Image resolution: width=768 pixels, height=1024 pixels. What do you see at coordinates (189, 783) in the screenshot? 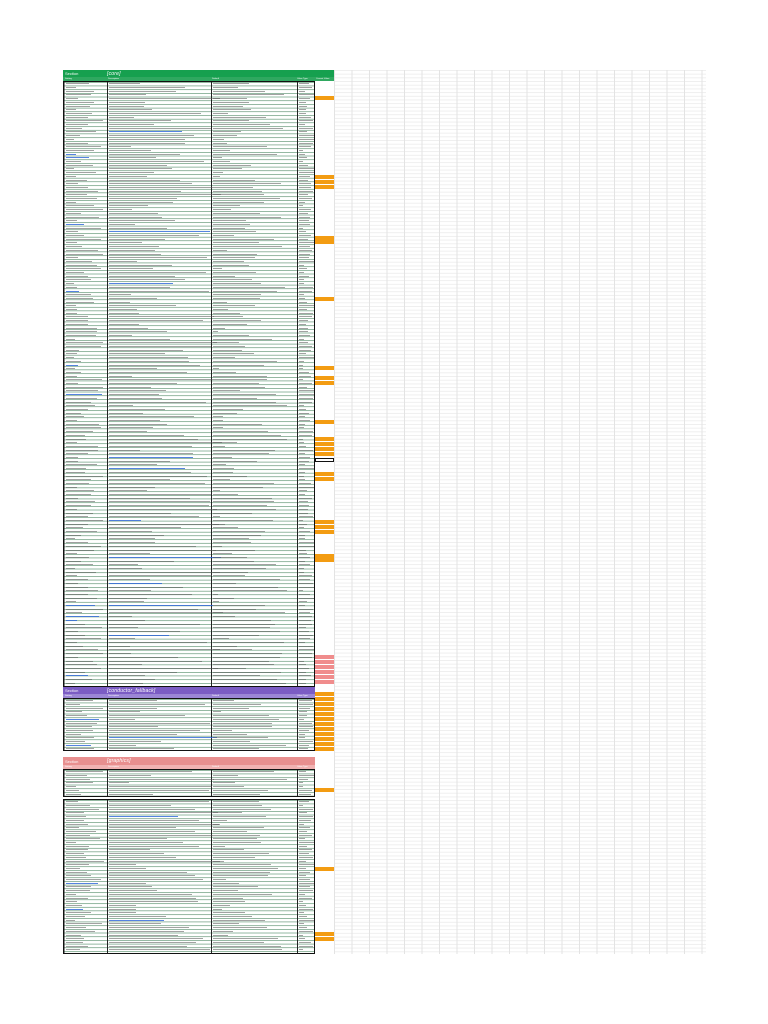
I see `graphics-settings-table-a` at bounding box center [189, 783].